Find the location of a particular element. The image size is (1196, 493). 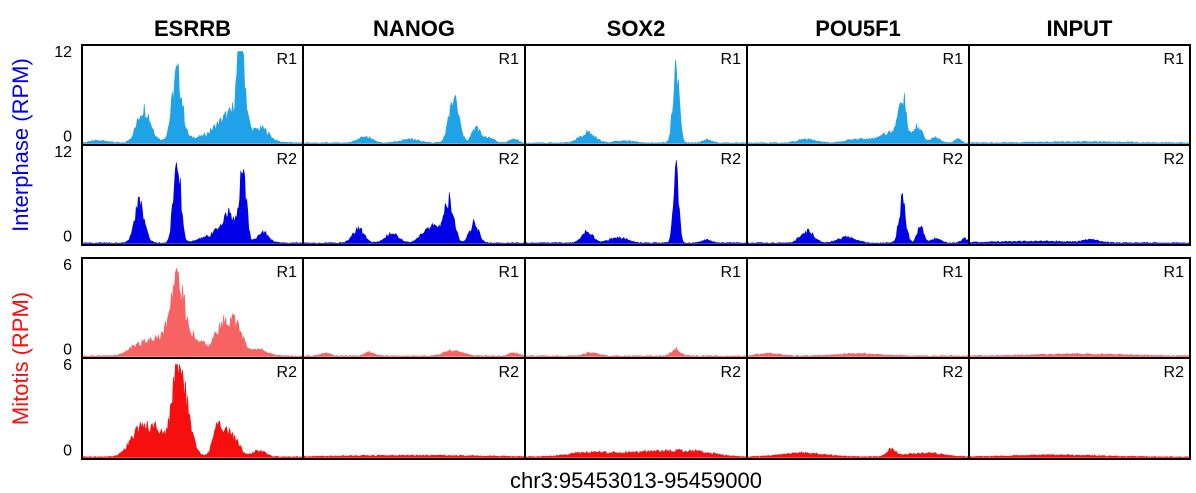

group-label-1: Mitotis (RPM) is located at coordinates (20, 358).